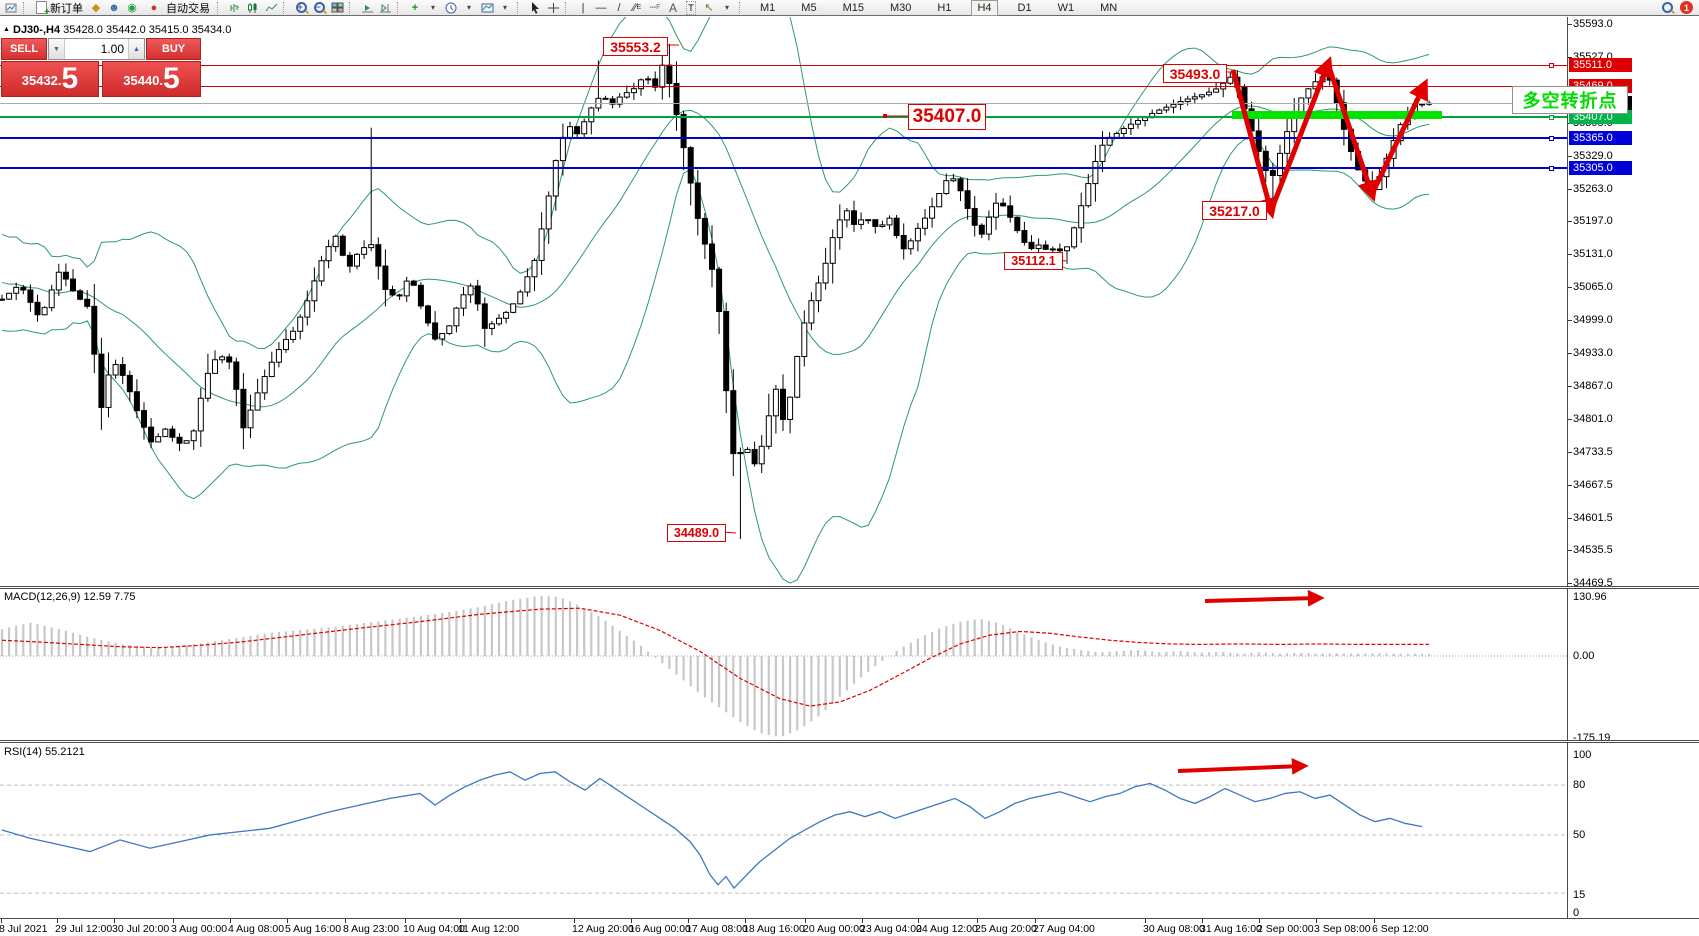 The image size is (1699, 936). Describe the element at coordinates (635, 46) in the screenshot. I see `price-annotation-35553.2: 35553.2` at that location.